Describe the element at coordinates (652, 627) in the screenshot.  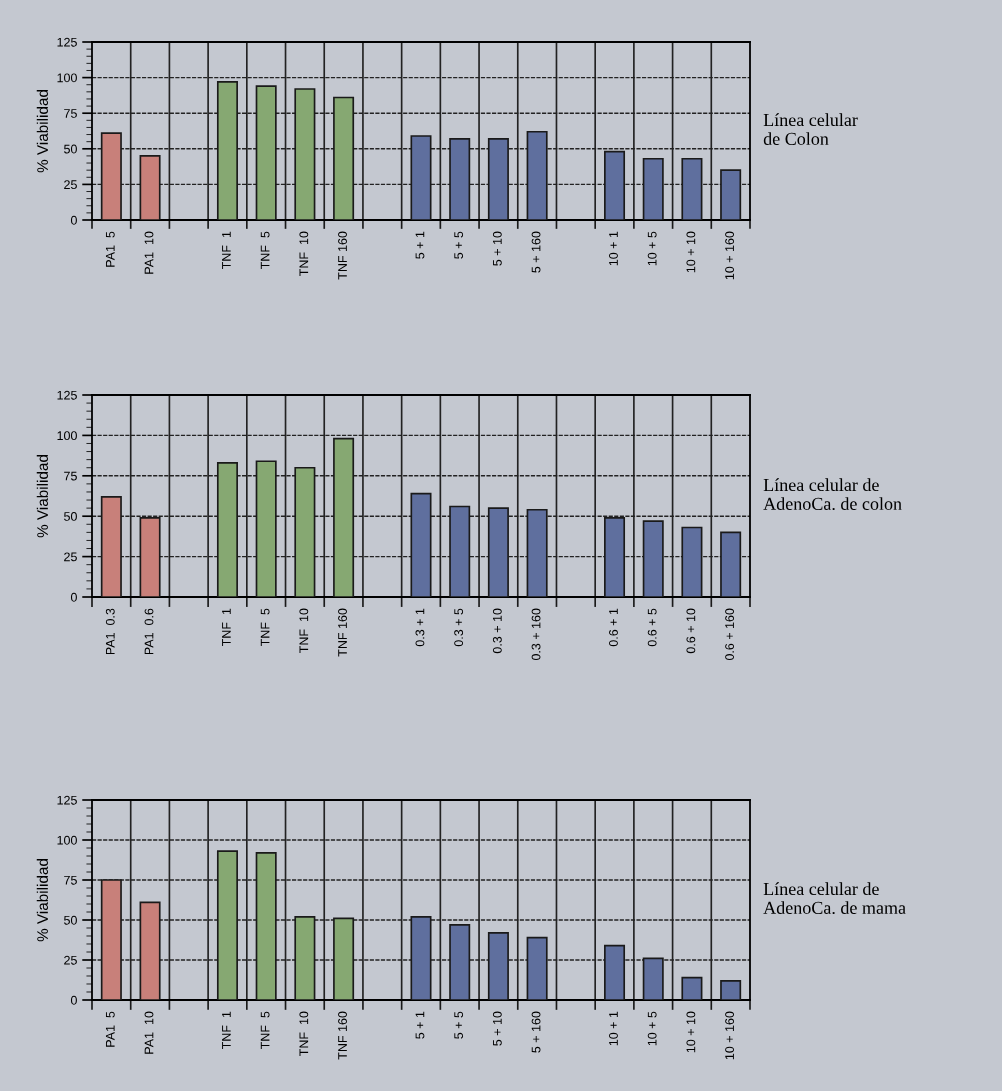
I see `x-tick-label: 0.6 + 5` at that location.